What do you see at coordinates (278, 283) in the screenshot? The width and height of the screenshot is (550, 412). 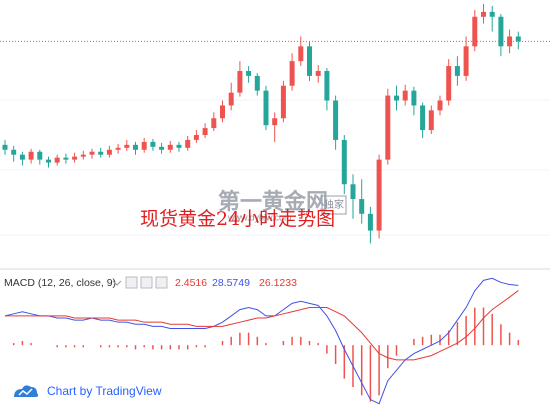 I see `signal-value: 26.1233` at bounding box center [278, 283].